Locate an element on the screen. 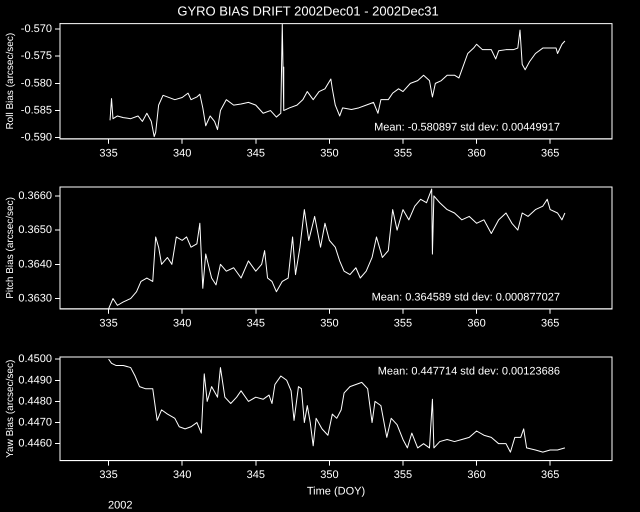  annotation: Mean: -0.580897 std dev: 0.00449917 is located at coordinates (467, 127).